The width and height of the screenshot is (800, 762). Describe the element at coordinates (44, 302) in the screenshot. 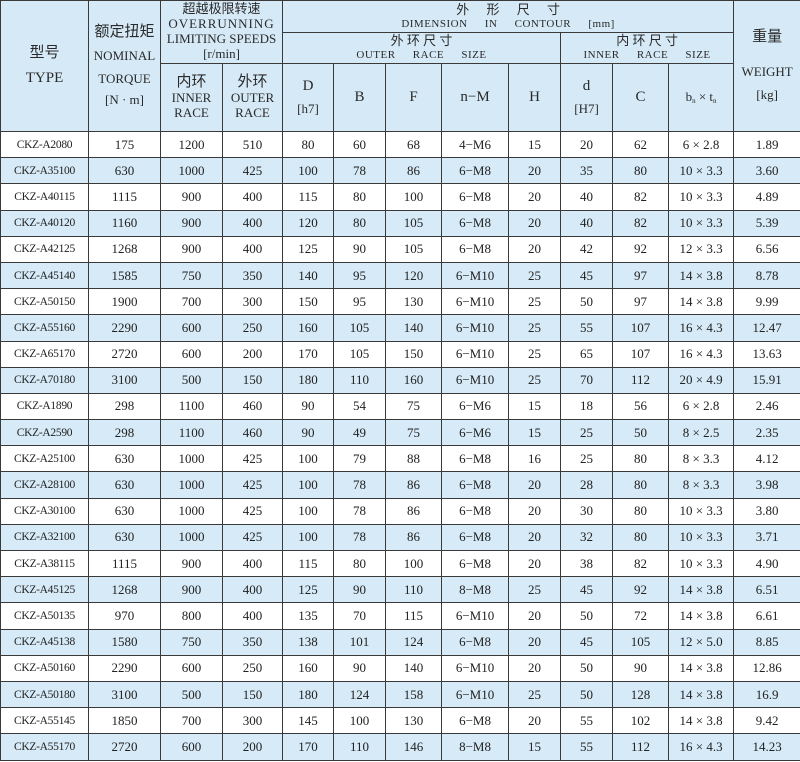

I see `cell-type: CKZ-A50150` at that location.